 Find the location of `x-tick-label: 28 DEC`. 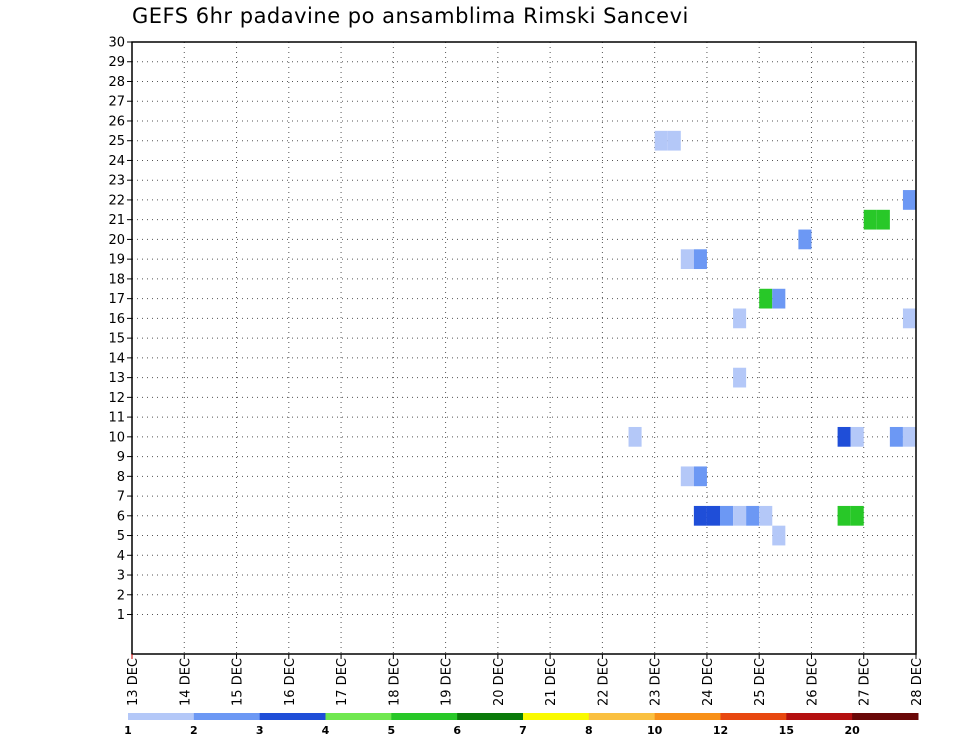

x-tick-label: 28 DEC is located at coordinates (917, 682).